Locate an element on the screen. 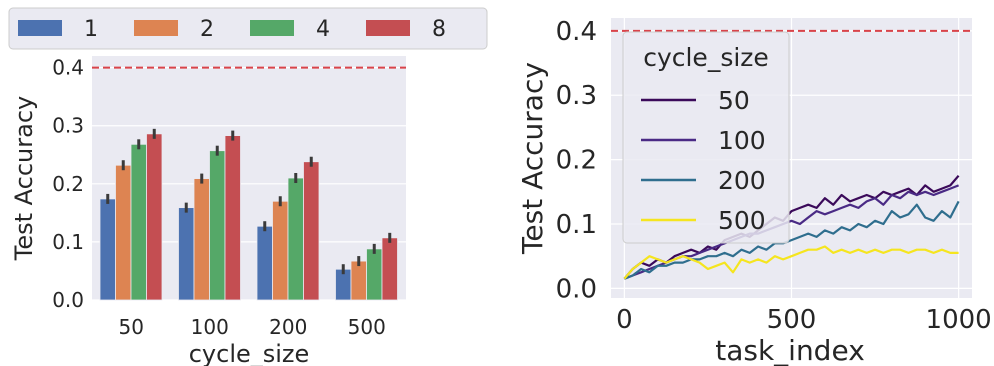 The image size is (994, 366). line-chart-legend: cycle_size 50 100 200 500 is located at coordinates (706, 137).